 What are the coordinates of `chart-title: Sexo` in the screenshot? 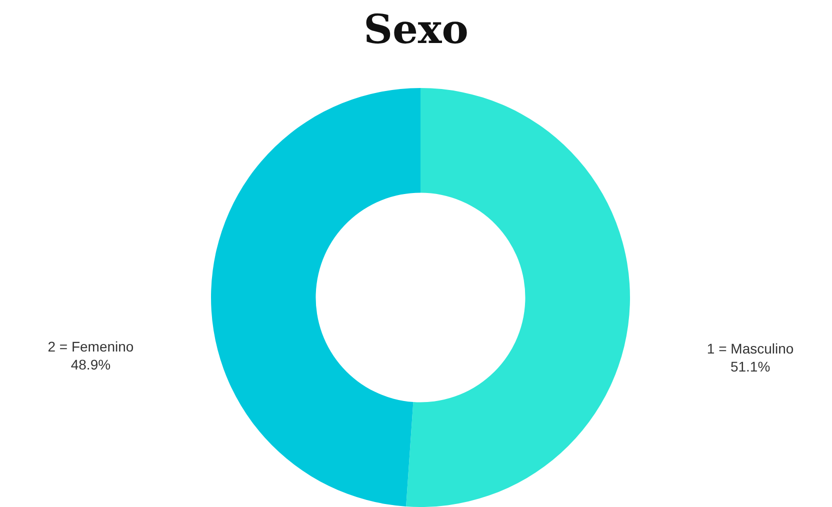 It's located at (416, 29).